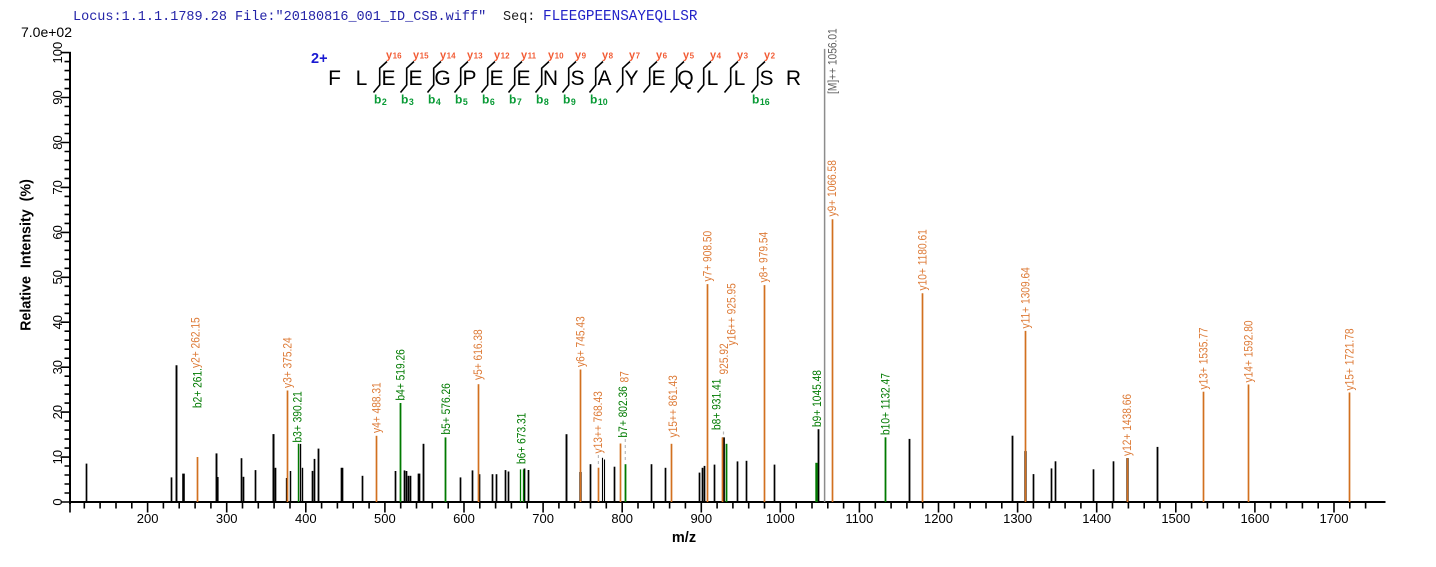 Image resolution: width=1436 pixels, height=567 pixels. What do you see at coordinates (717, 404) in the screenshot?
I see `svg-text: b8+ 931.41` at bounding box center [717, 404].